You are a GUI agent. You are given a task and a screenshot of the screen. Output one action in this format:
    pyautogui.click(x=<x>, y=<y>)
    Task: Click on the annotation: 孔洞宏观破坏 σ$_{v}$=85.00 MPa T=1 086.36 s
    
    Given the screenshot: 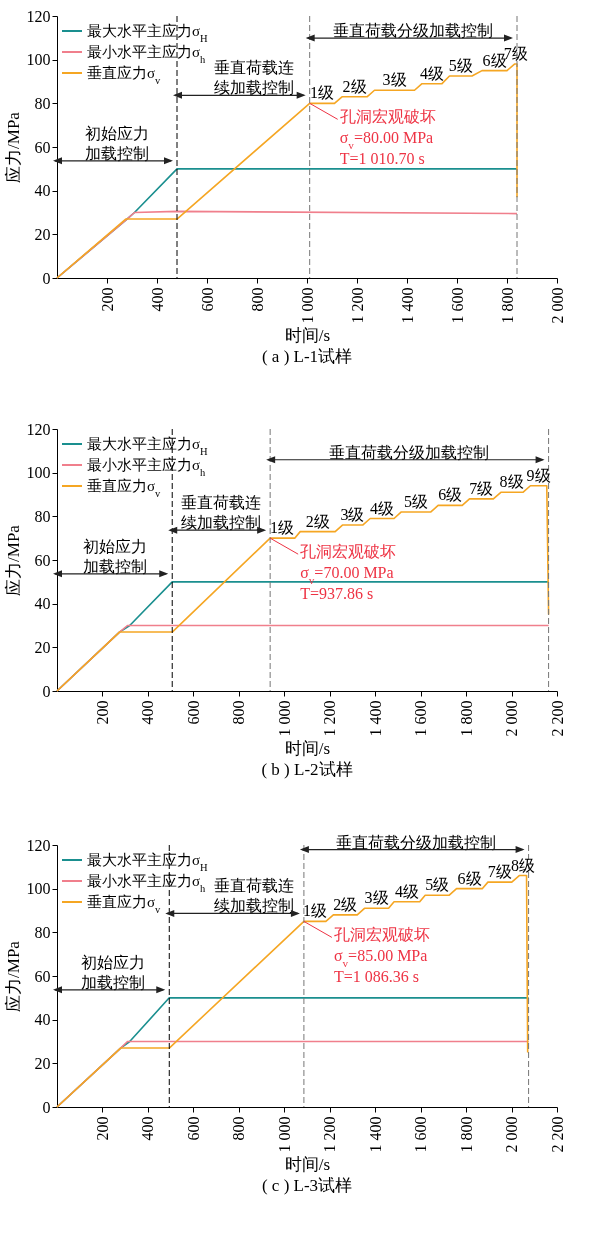 What is the action you would take?
    pyautogui.click(x=381, y=956)
    